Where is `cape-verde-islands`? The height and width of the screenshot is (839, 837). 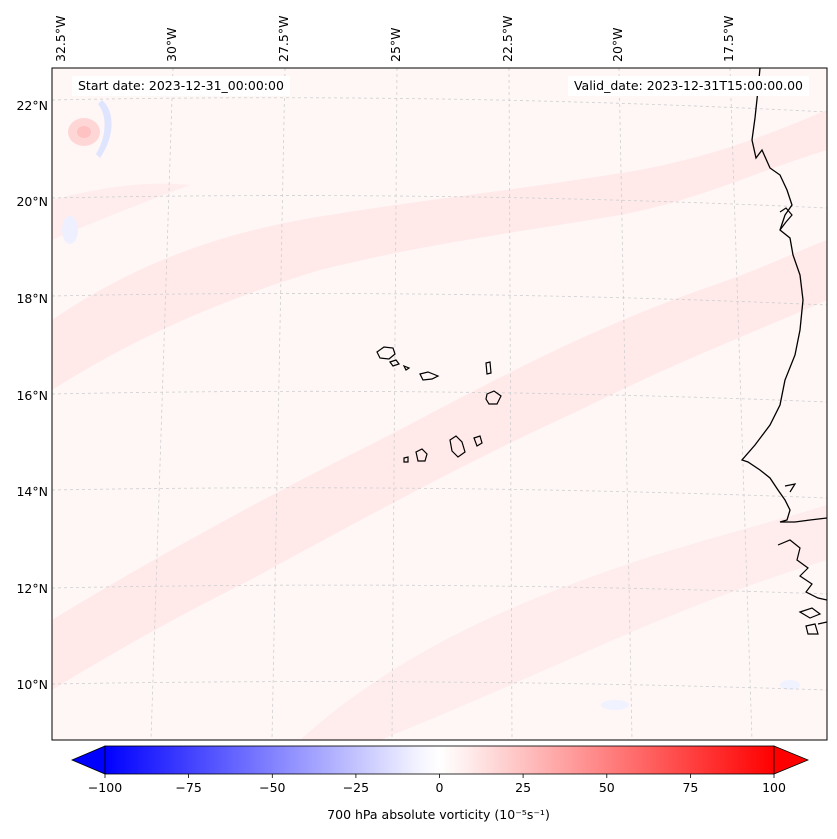 cape-verde-islands is located at coordinates (439, 404).